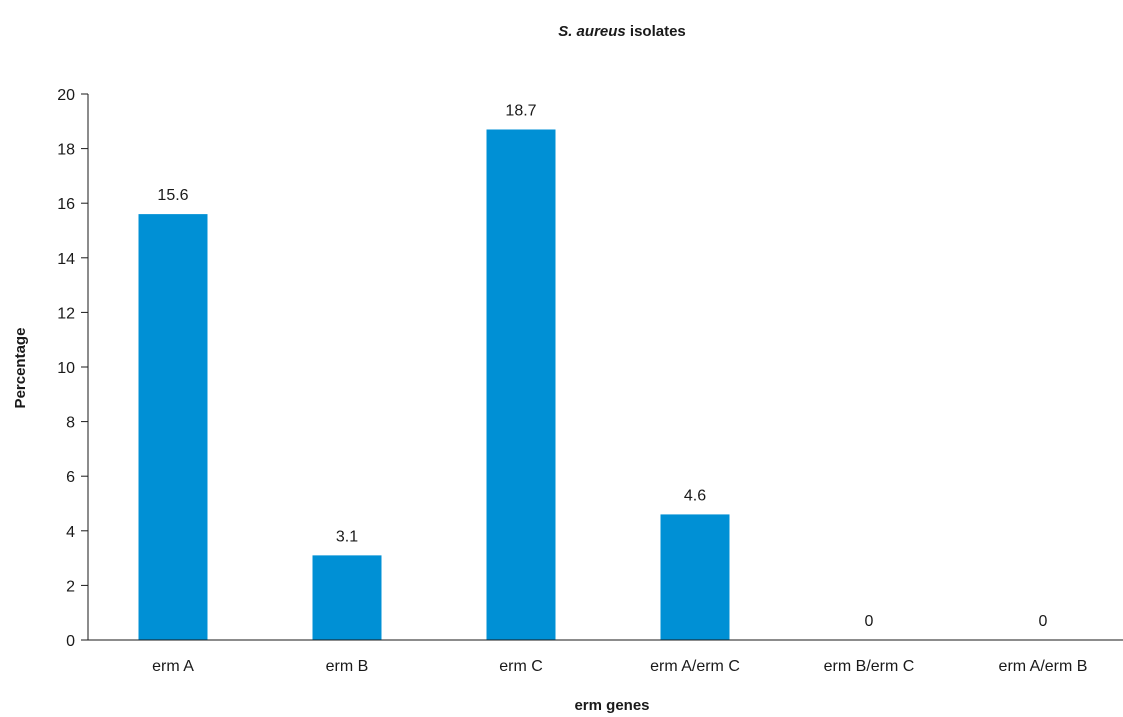  What do you see at coordinates (66, 204) in the screenshot?
I see `y-tick-label: 16` at bounding box center [66, 204].